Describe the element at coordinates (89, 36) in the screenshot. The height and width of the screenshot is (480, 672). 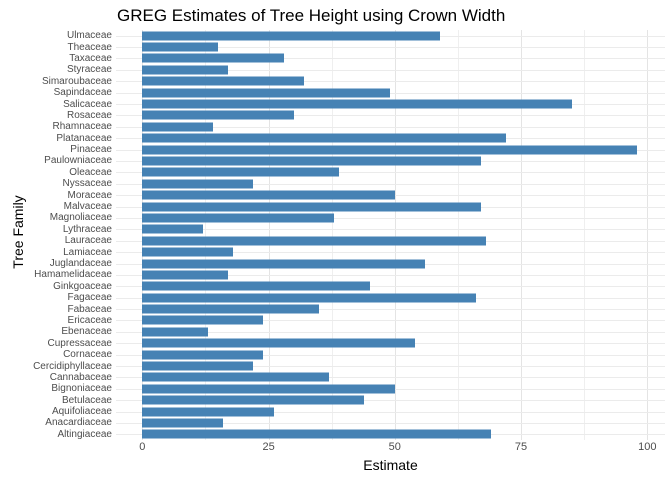
I see `y-tick-label: Ulmaceae` at that location.